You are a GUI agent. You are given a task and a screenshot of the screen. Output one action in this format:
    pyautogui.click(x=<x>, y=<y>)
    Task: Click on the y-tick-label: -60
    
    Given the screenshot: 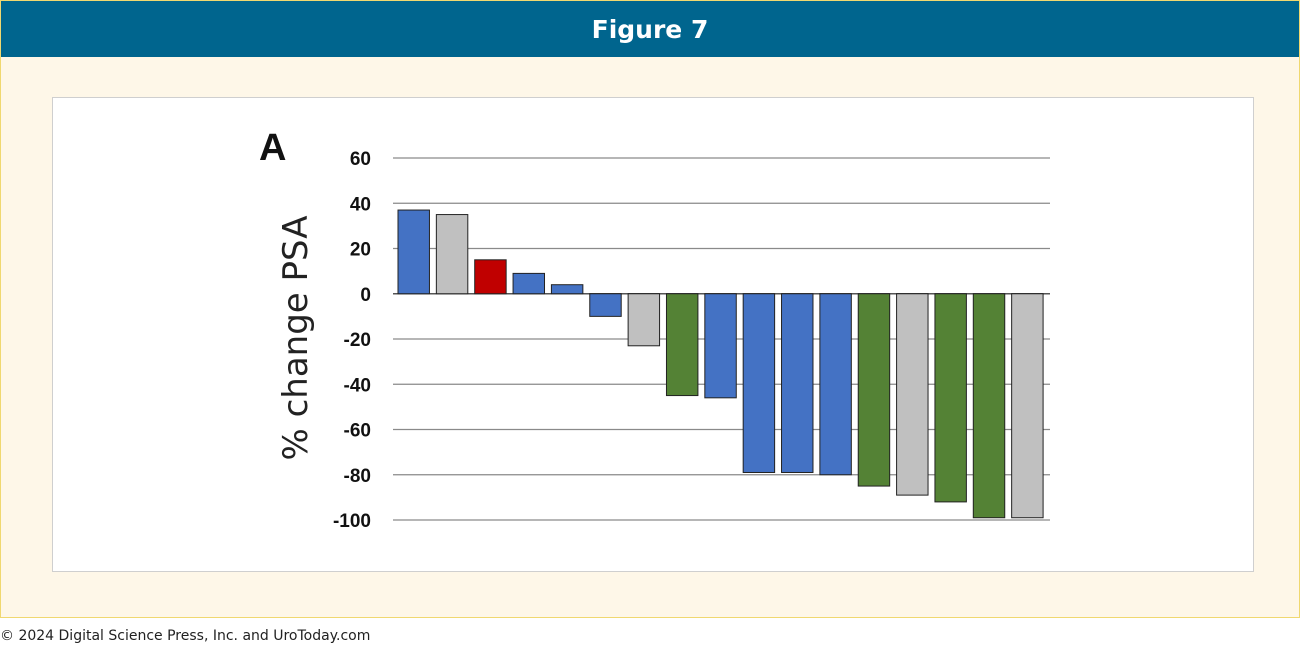 What is the action you would take?
    pyautogui.click(x=357, y=431)
    